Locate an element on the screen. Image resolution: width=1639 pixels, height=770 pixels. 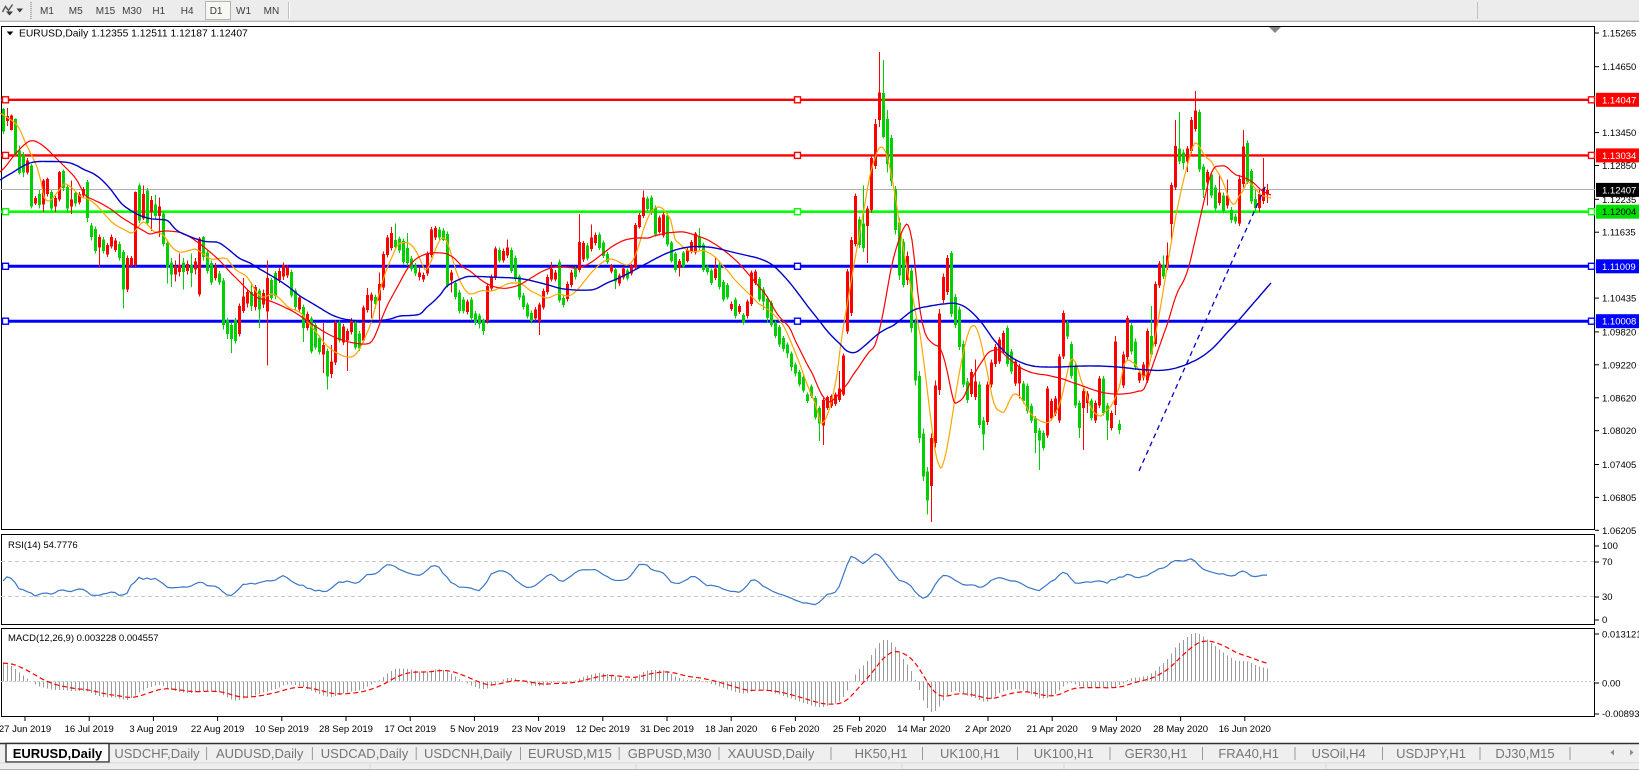
svg-text: 23 Nov 2019 is located at coordinates (539, 729).